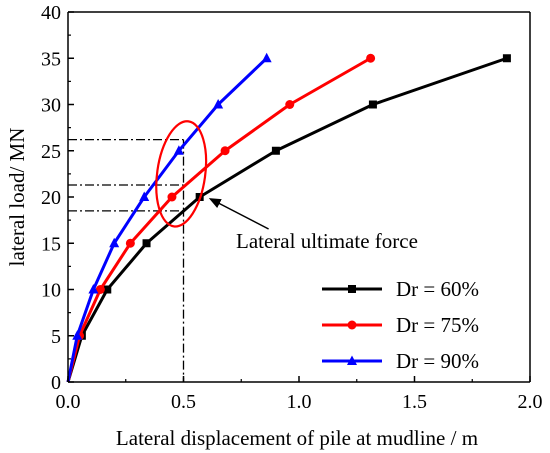 The width and height of the screenshot is (550, 453). Describe the element at coordinates (437, 289) in the screenshot. I see `legend-label-1: Dr = 60%` at that location.